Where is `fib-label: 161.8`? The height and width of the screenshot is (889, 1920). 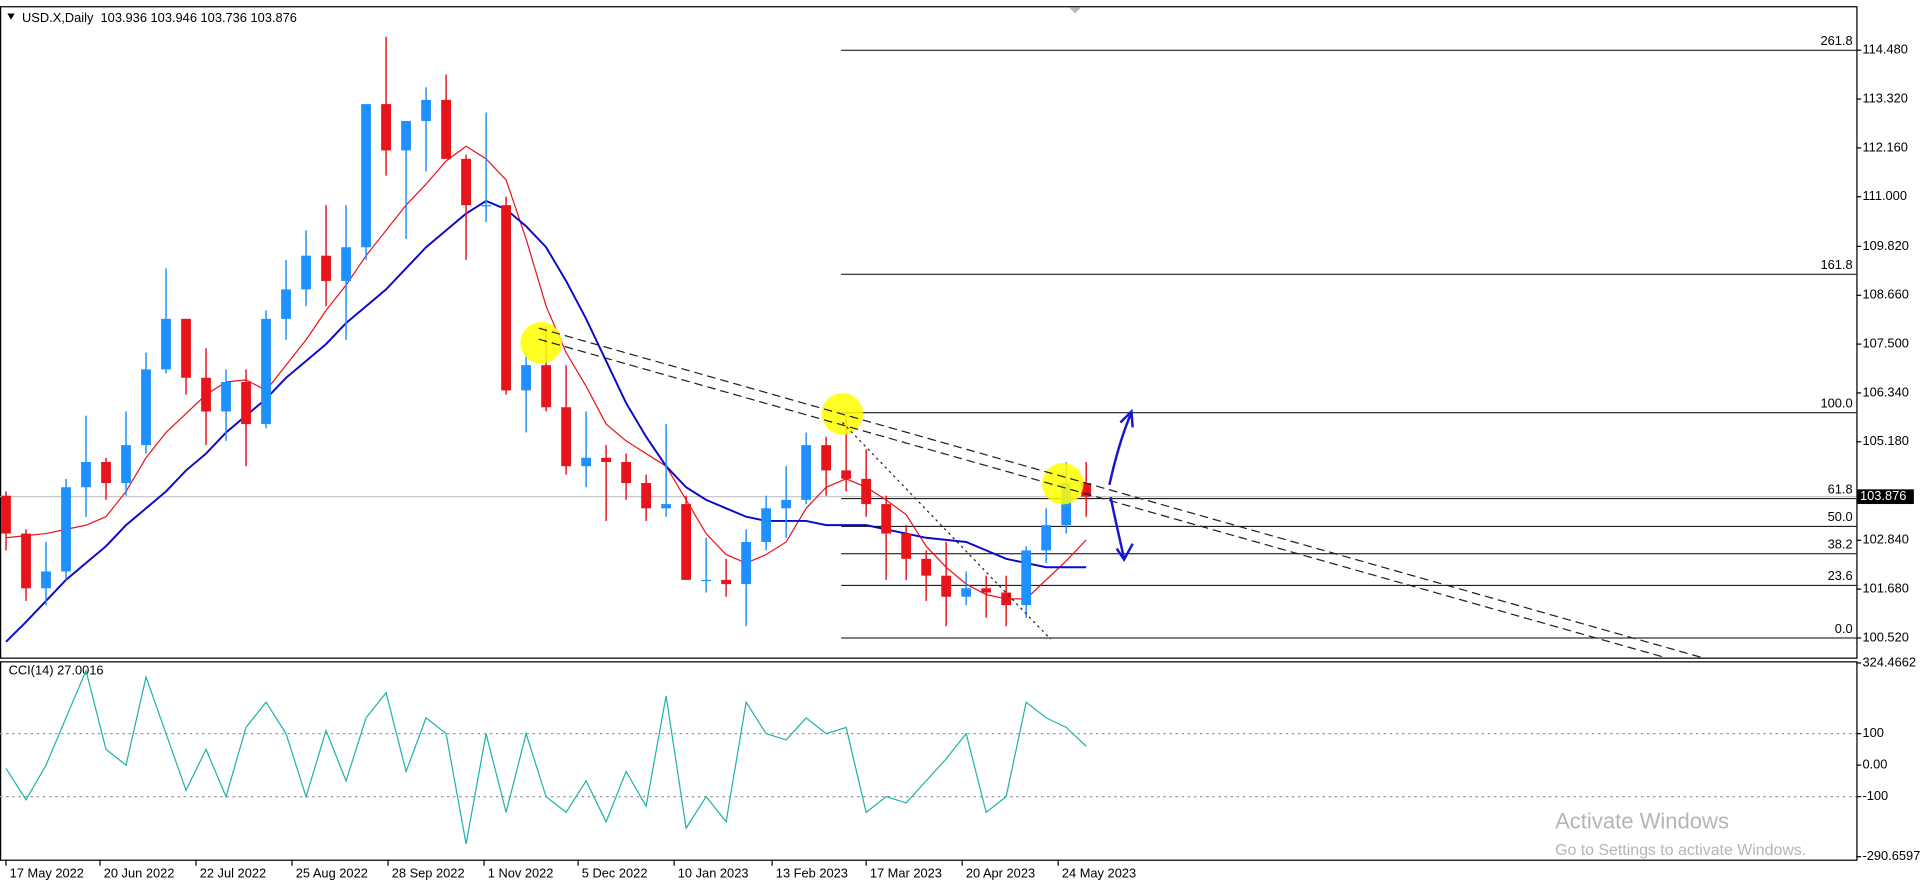 fib-label: 161.8 is located at coordinates (1836, 264).